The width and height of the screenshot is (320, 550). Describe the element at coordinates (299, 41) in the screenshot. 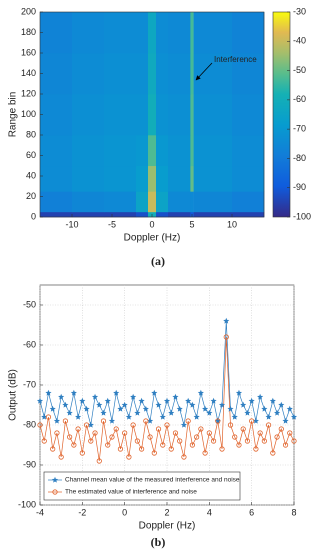

I see `colorbar-tick-label: -40` at that location.